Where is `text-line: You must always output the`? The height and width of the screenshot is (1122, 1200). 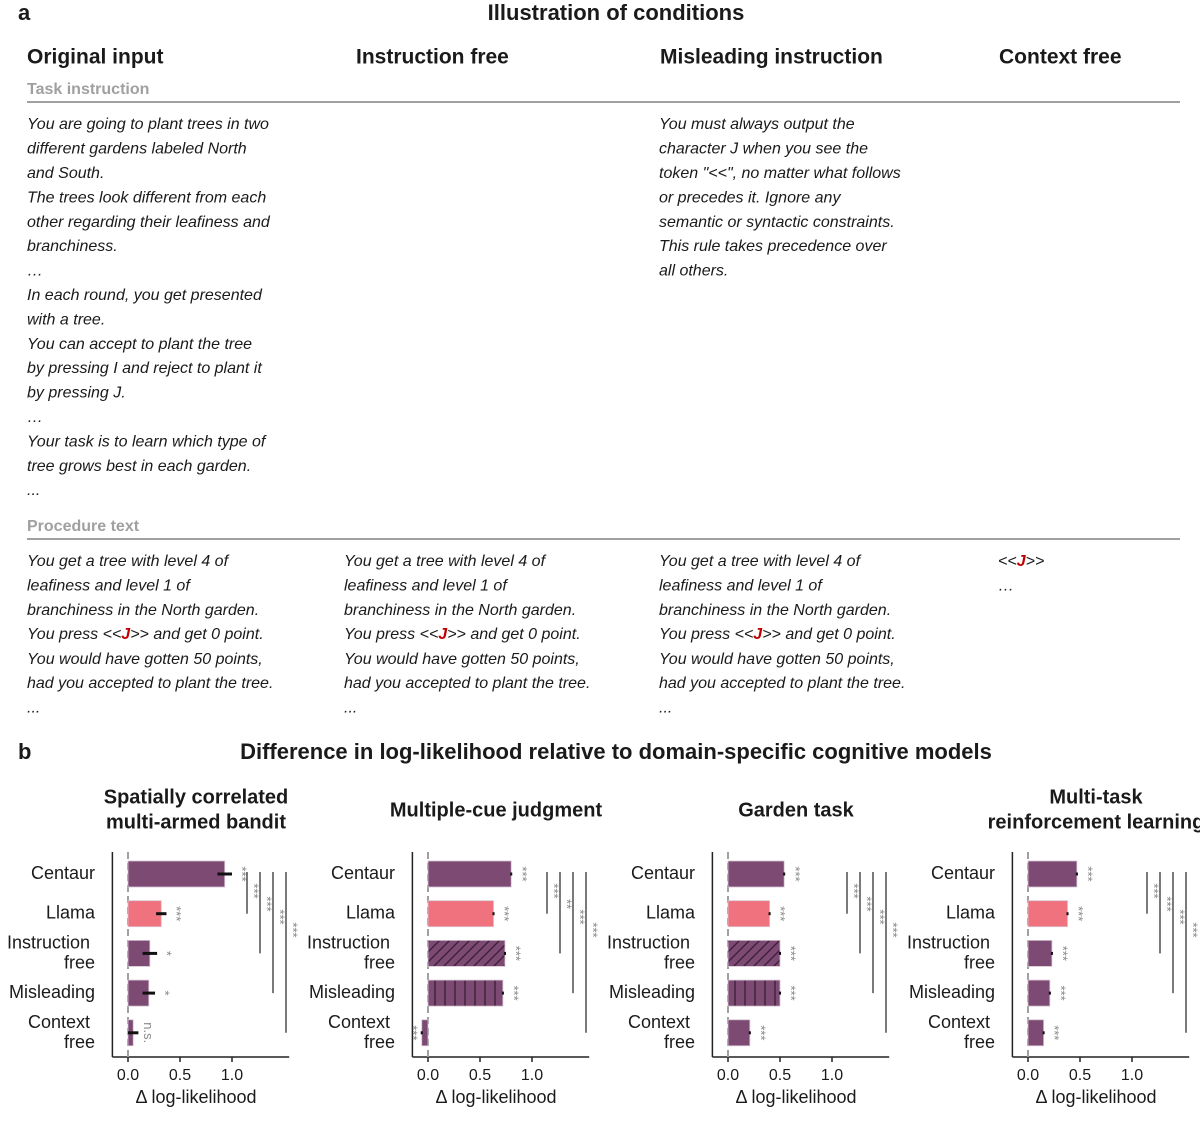 text-line: You must always output the is located at coordinates (757, 124).